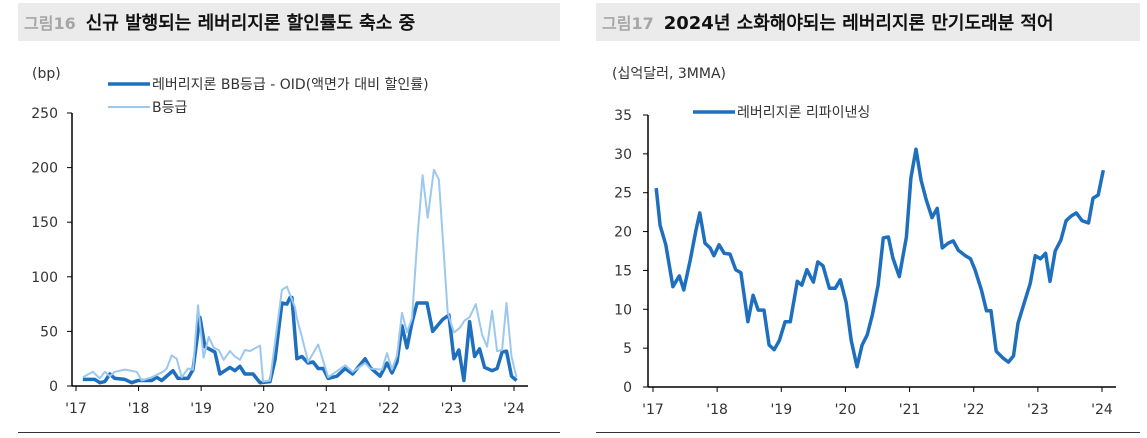  I want to click on chart-header: 그림17 2024년 소화해야되는 레버리지론 만기도래분 적어, so click(868, 22).